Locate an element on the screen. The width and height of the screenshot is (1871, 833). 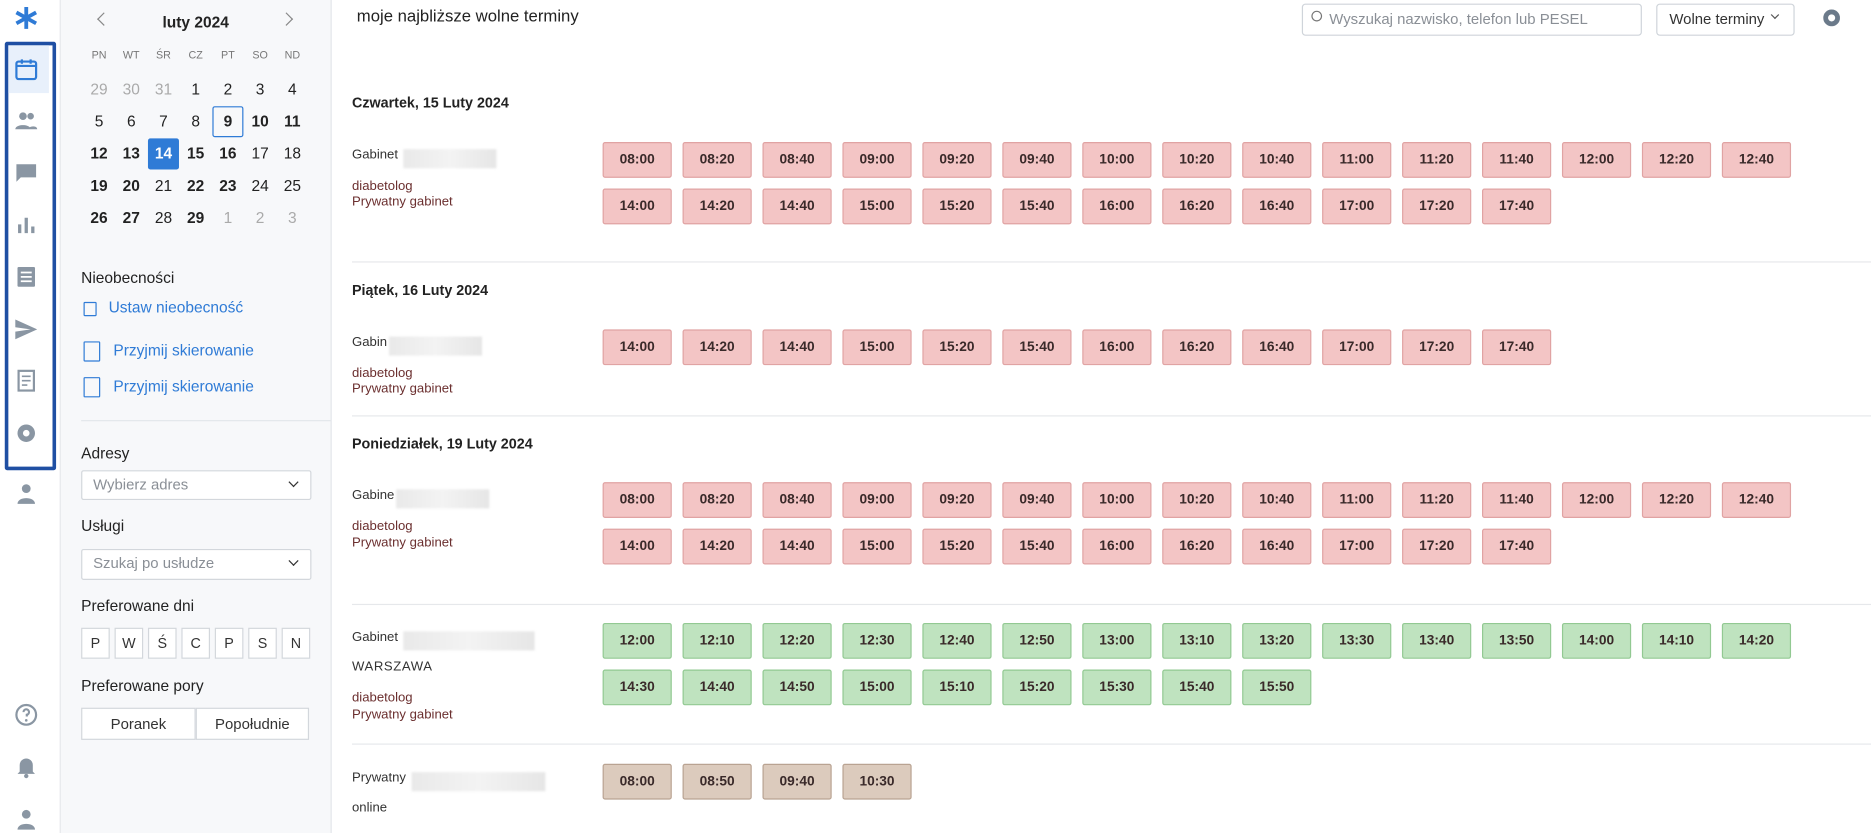
time-slot: 14:50 is located at coordinates (797, 687).